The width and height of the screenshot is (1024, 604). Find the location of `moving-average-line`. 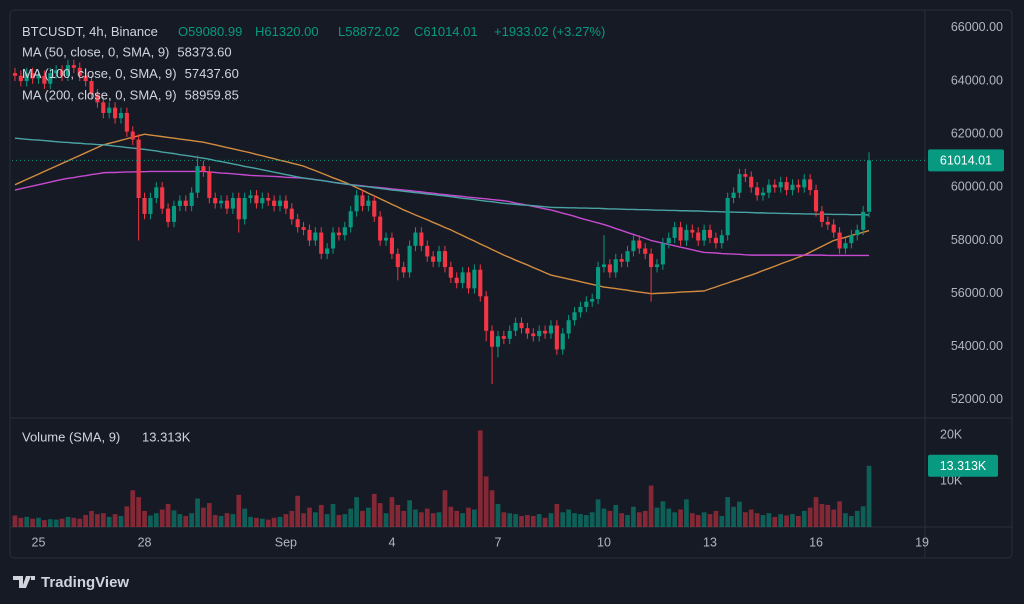

moving-average-line is located at coordinates (442, 213).